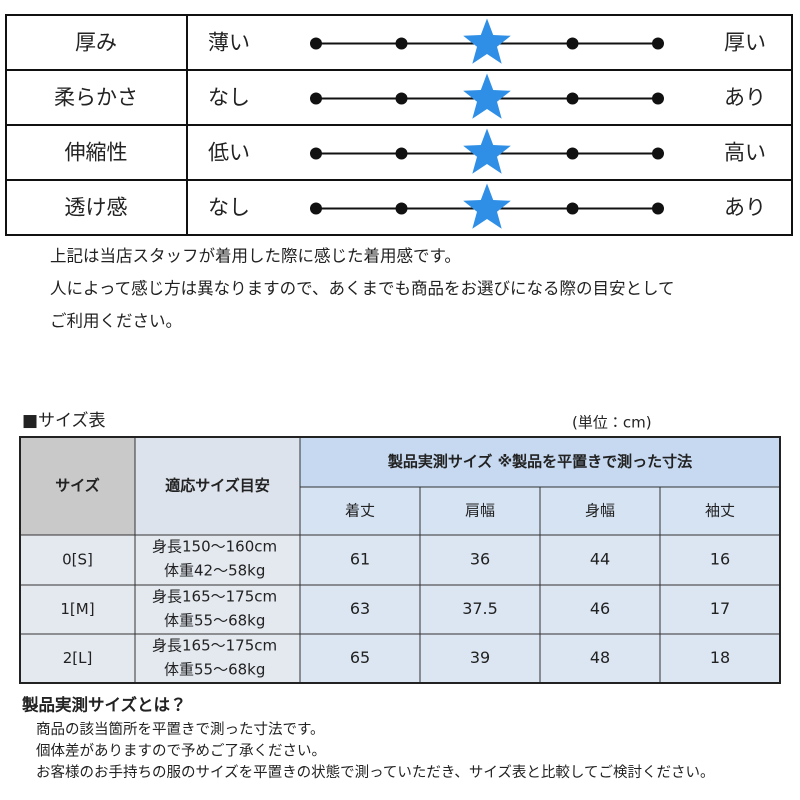 The image size is (800, 800). I want to click on feel-right: 厚い, so click(745, 43).